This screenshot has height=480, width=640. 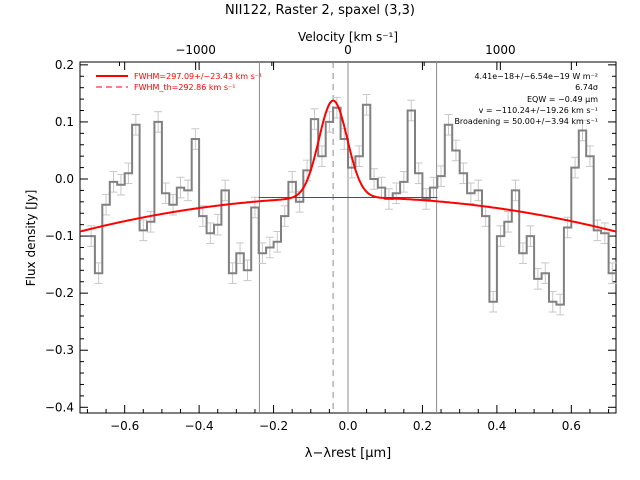 What do you see at coordinates (500, 50) in the screenshot?
I see `top-tick-label: 1000` at bounding box center [500, 50].